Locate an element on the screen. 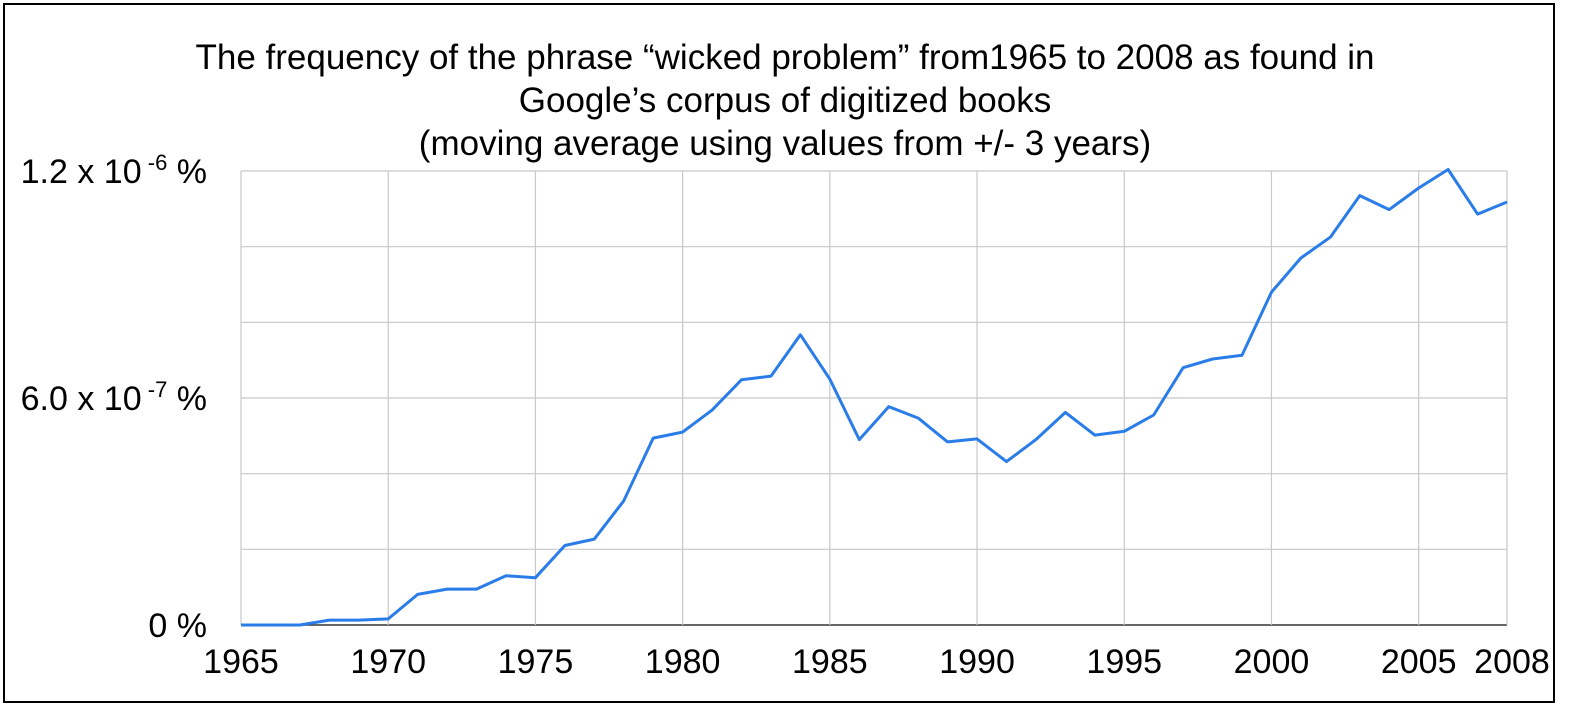 This screenshot has height=717, width=1590. x-tick-label: 2005 is located at coordinates (1419, 662).